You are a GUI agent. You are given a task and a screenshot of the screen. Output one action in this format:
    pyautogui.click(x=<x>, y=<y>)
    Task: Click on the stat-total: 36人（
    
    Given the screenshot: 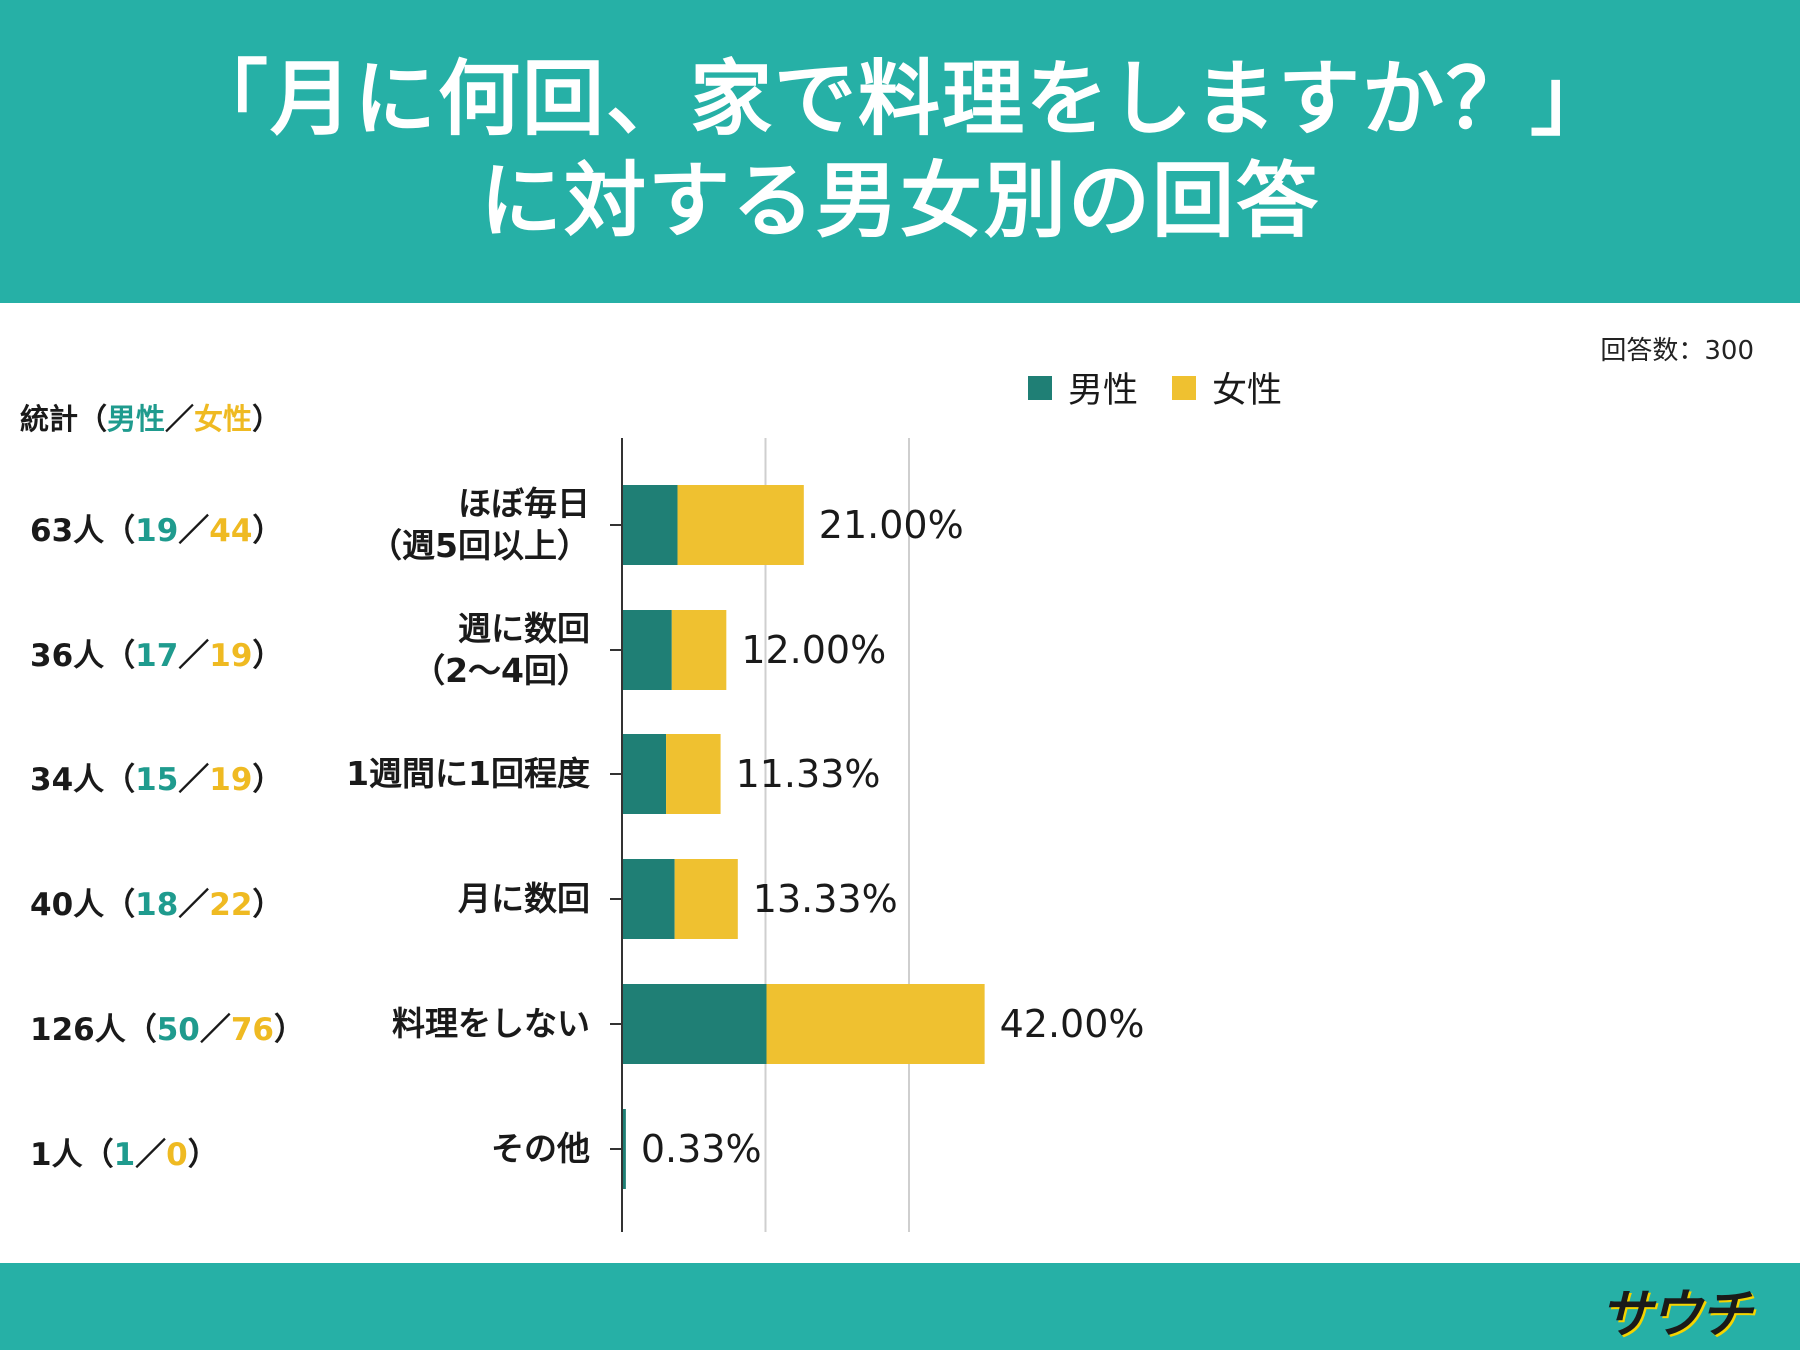 What is the action you would take?
    pyautogui.click(x=83, y=656)
    